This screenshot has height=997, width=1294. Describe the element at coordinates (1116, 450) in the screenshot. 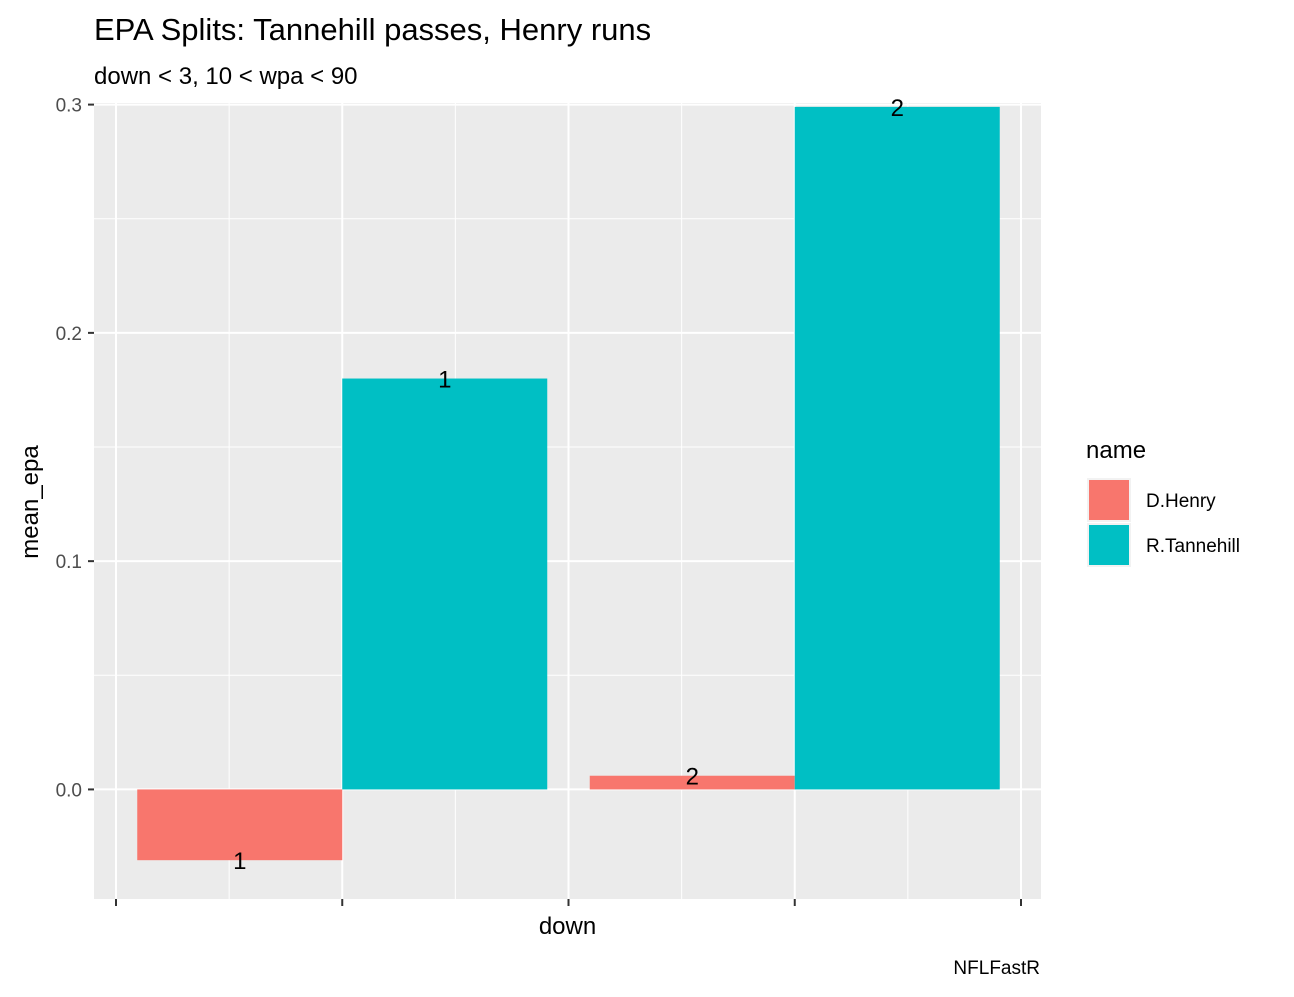

I see `legend-title: name` at that location.